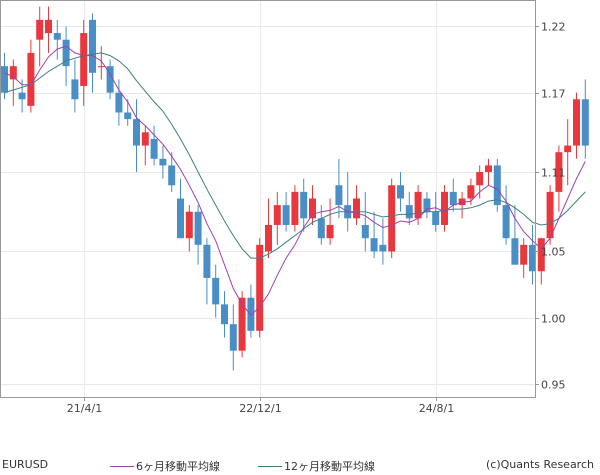 This screenshot has width=600, height=475. I want to click on y-axis: 1.22 1.17 1.11 1.05 1.00 0.95, so click(550, 206).